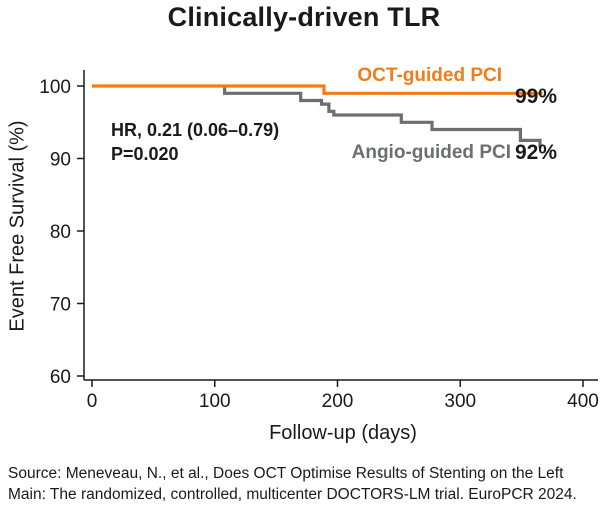 The image size is (608, 517). What do you see at coordinates (304, 17) in the screenshot?
I see `chart-title: Clinically-driven TLR` at bounding box center [304, 17].